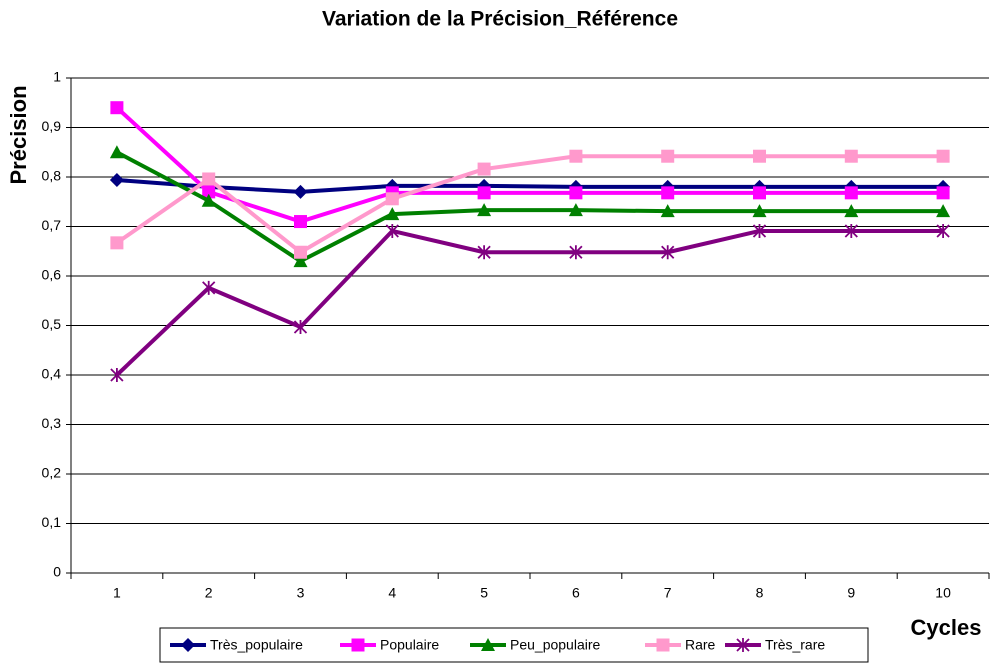  I want to click on y-tick-label: 0, so click(57, 572).